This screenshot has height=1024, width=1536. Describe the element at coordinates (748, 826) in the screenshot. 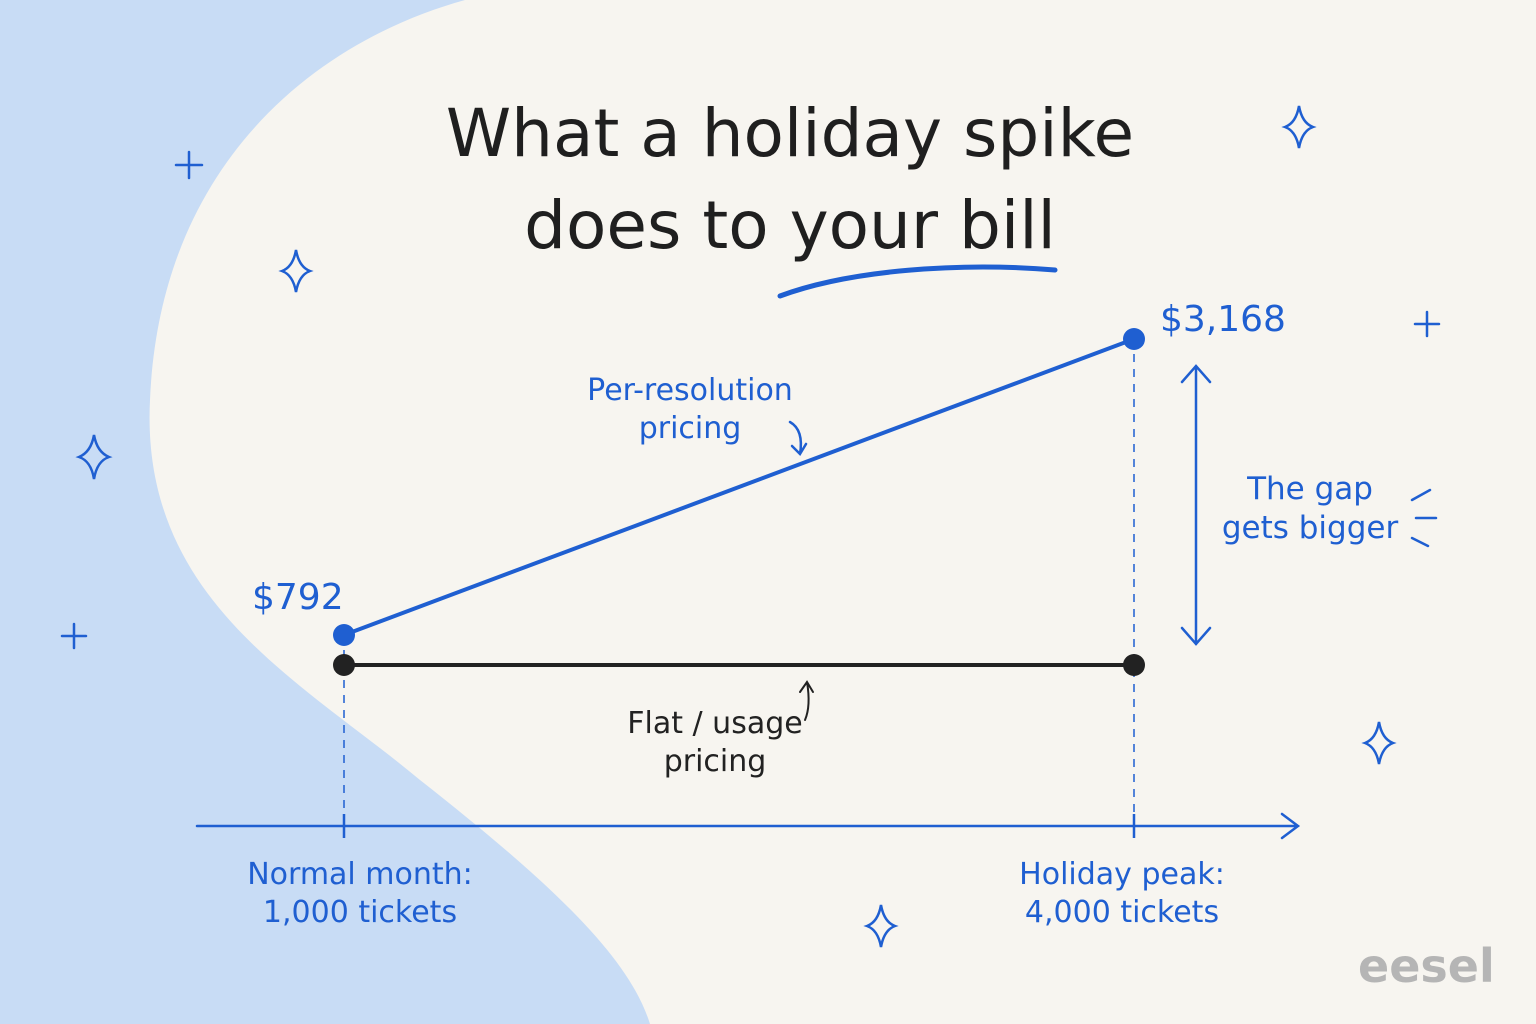

I see `x-axis` at that location.